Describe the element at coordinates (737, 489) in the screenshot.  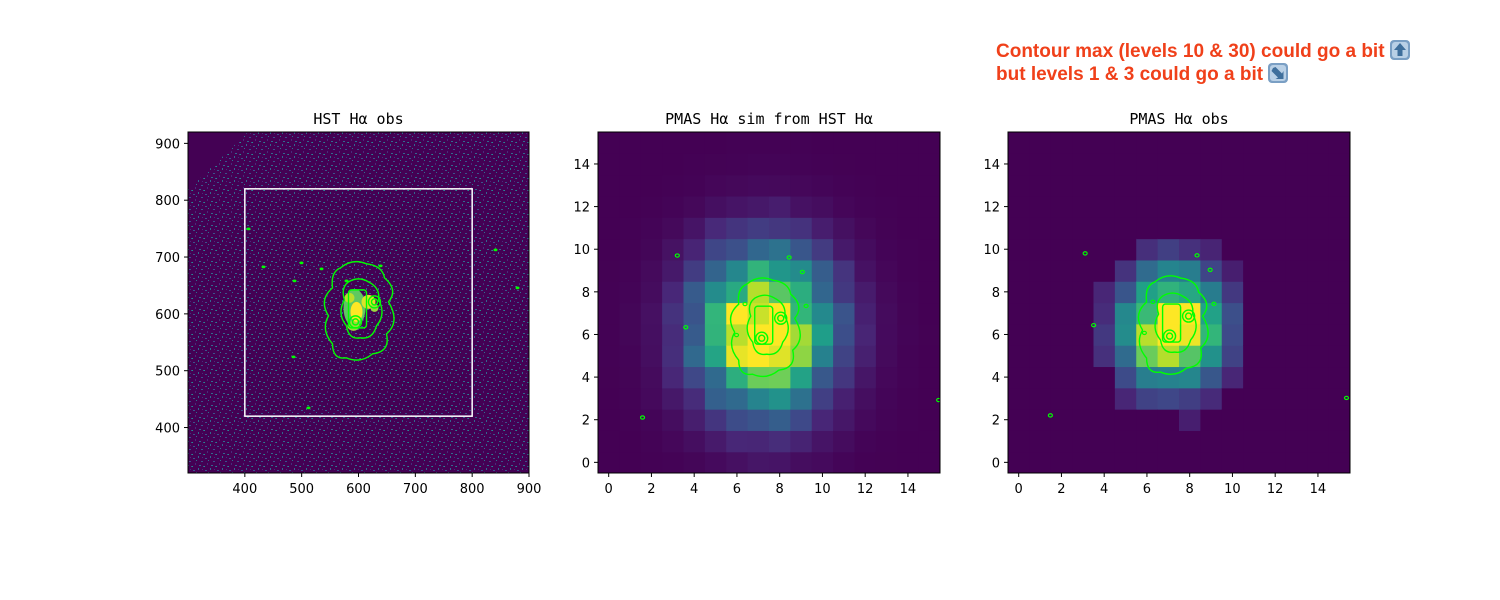
I see `x-tick-label: 6` at that location.